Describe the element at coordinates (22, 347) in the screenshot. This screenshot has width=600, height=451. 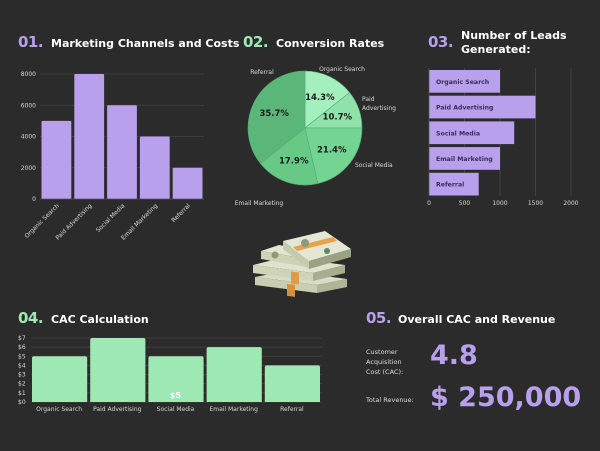
I see `y-tick-label: $6` at that location.